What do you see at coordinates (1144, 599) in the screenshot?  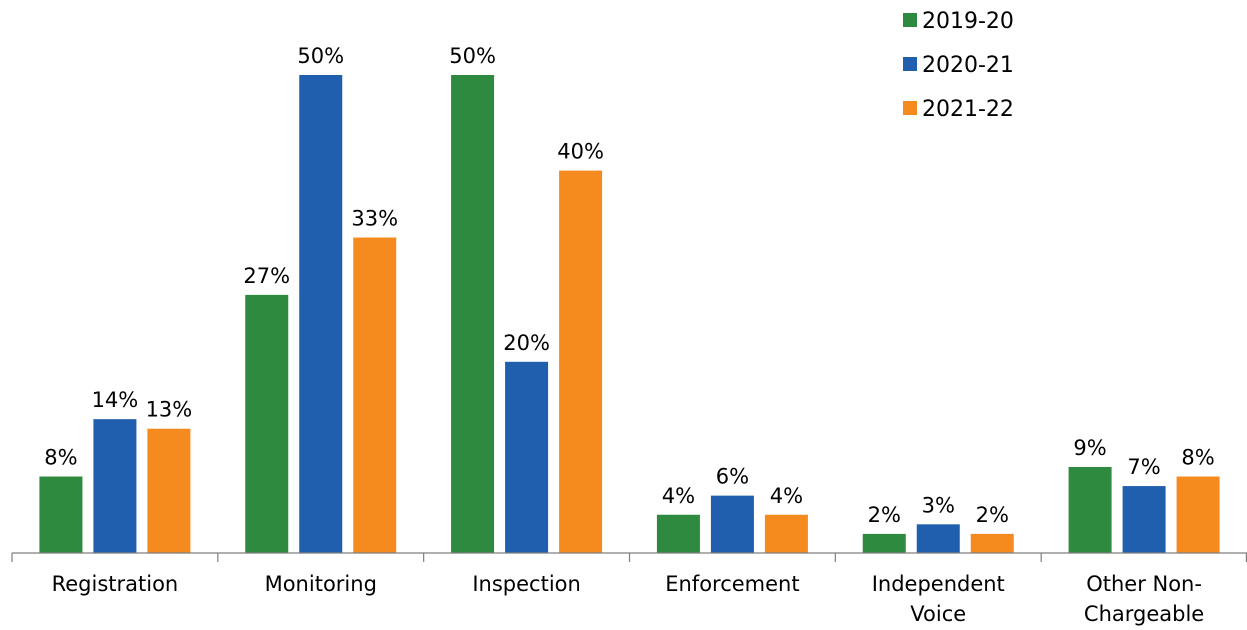 I see `x-tick-label: Other Non-Chargeable` at bounding box center [1144, 599].